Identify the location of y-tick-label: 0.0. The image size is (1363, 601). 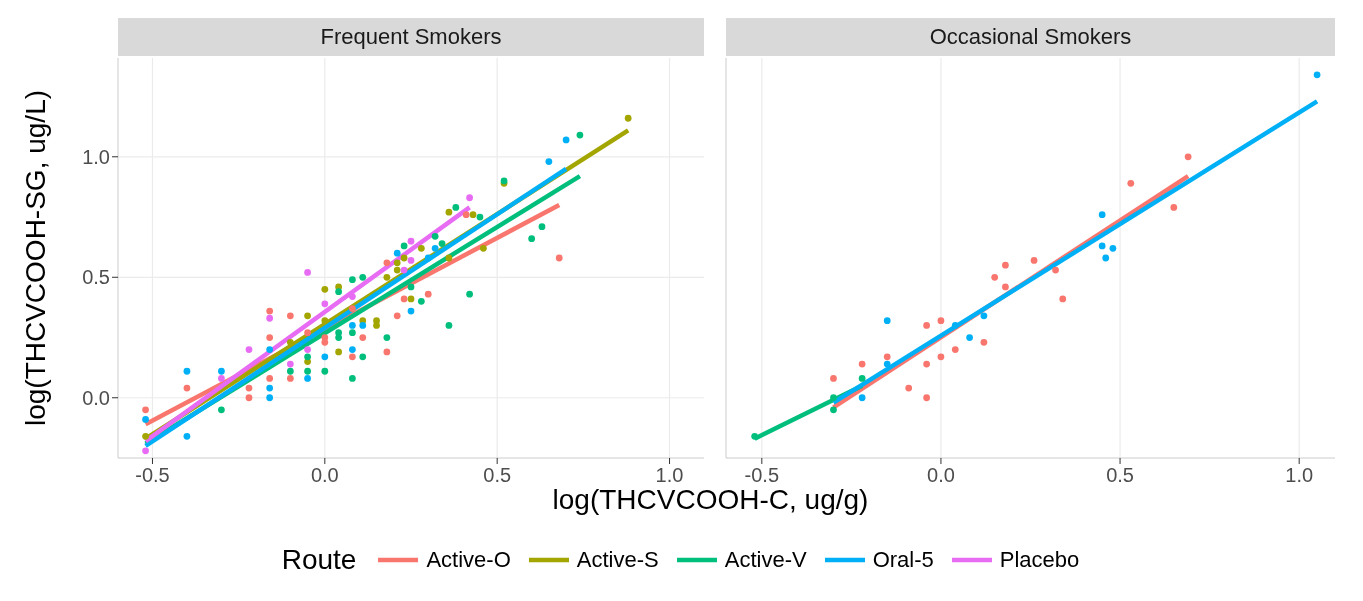
(96, 397).